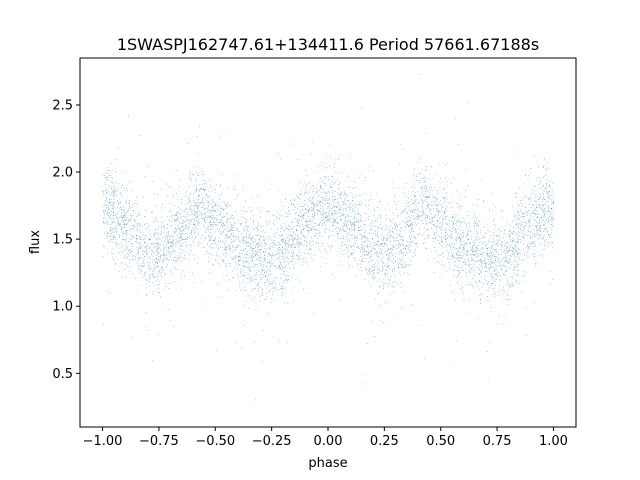 This screenshot has height=480, width=640. What do you see at coordinates (62, 105) in the screenshot?
I see `y-tick-label: 2.5` at bounding box center [62, 105].